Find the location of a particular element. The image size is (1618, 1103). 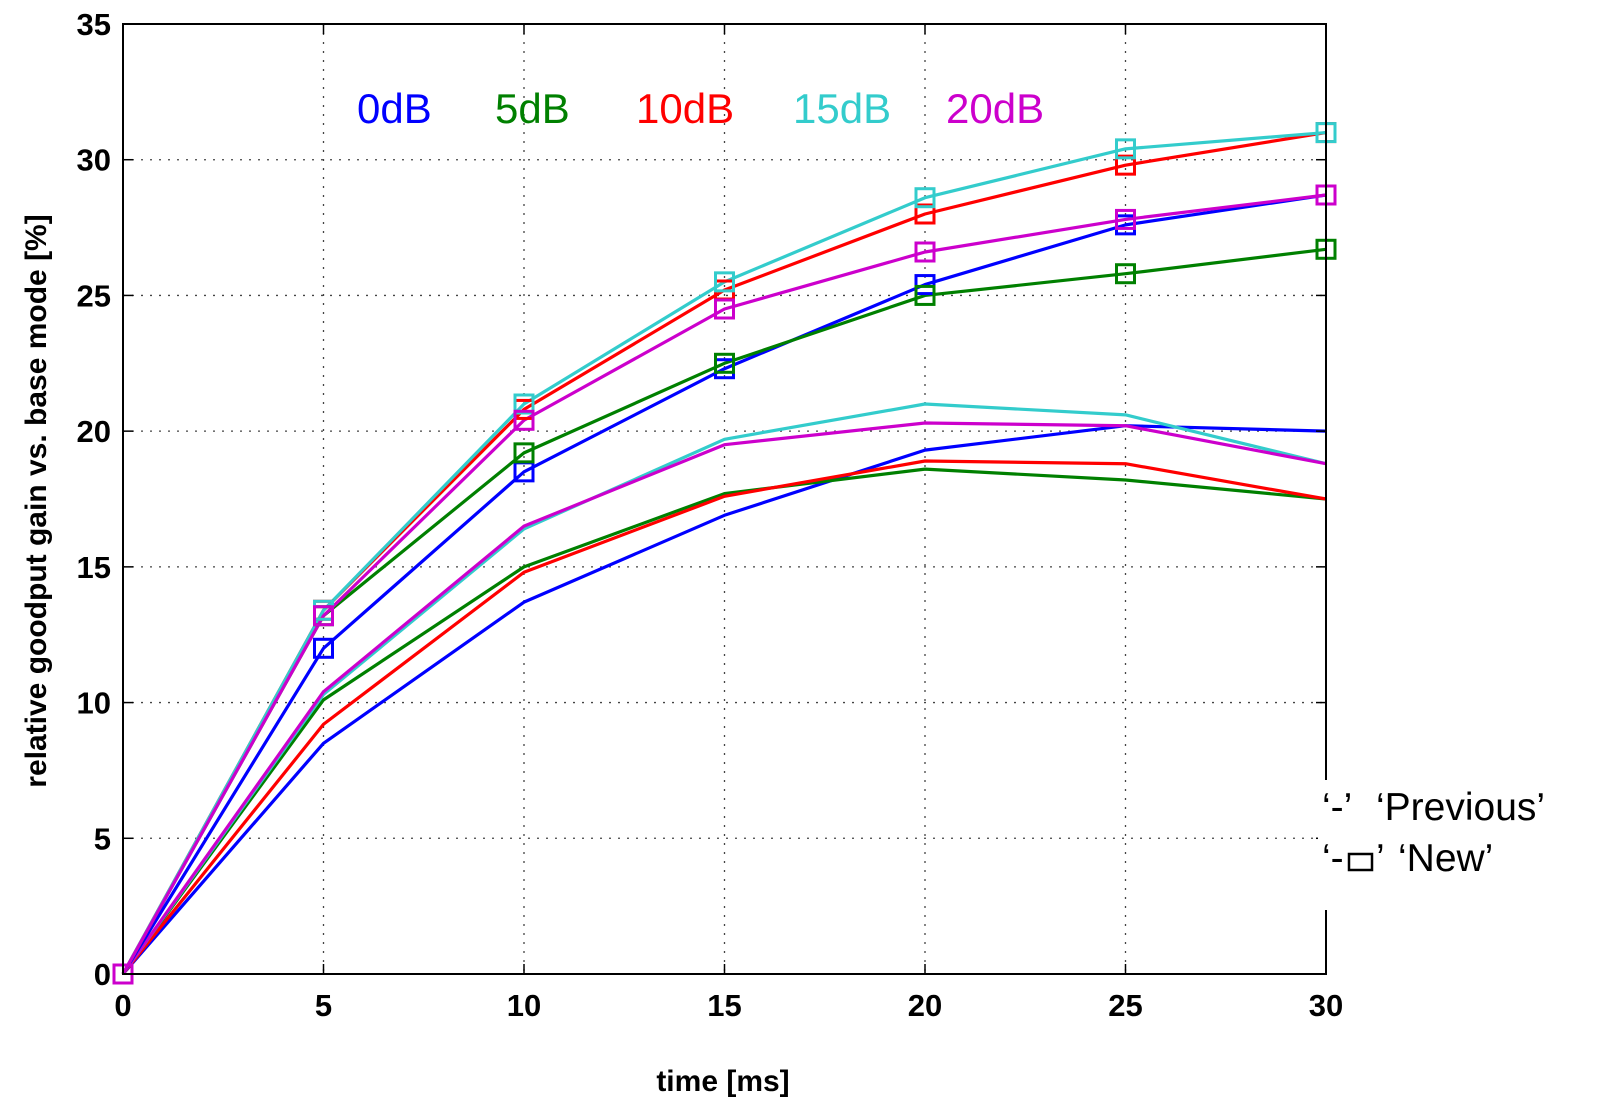

y-tick-label: 0 is located at coordinates (102, 974).